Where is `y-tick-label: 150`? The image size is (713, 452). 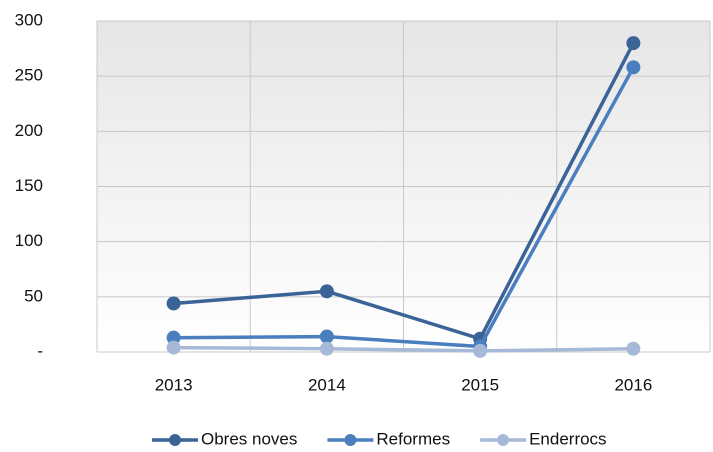 y-tick-label: 150 is located at coordinates (29, 185).